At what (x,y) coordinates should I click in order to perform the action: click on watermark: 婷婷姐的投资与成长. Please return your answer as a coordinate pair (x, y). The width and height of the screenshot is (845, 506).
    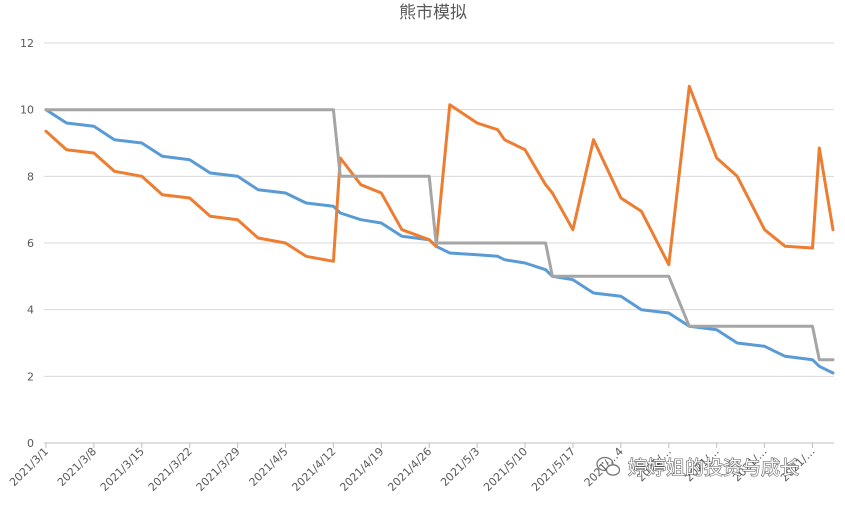
    Looking at the image, I should click on (698, 468).